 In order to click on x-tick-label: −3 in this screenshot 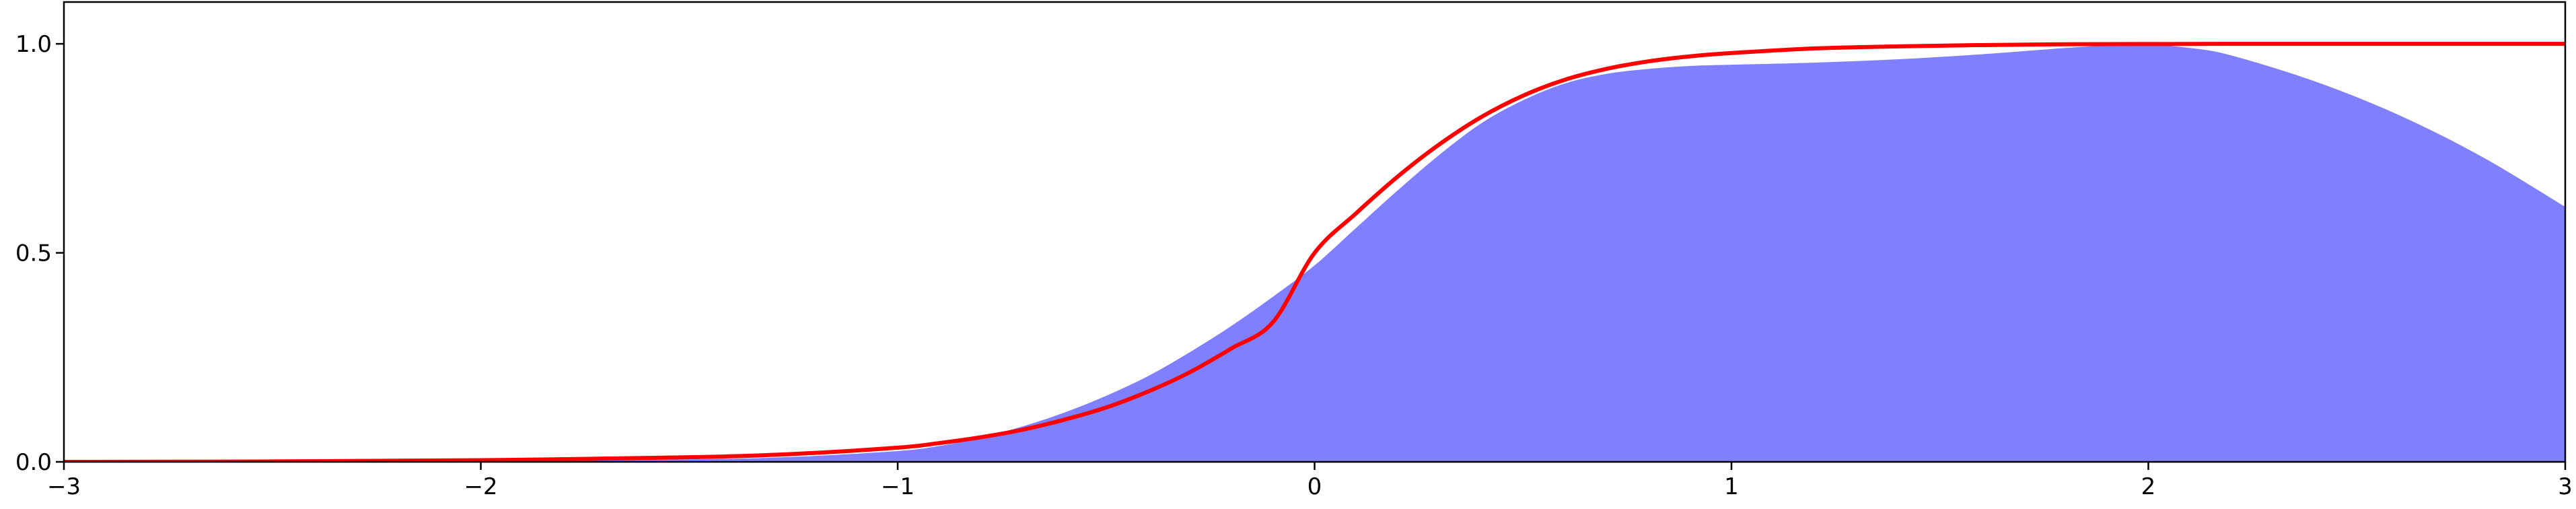, I will do `click(64, 487)`.